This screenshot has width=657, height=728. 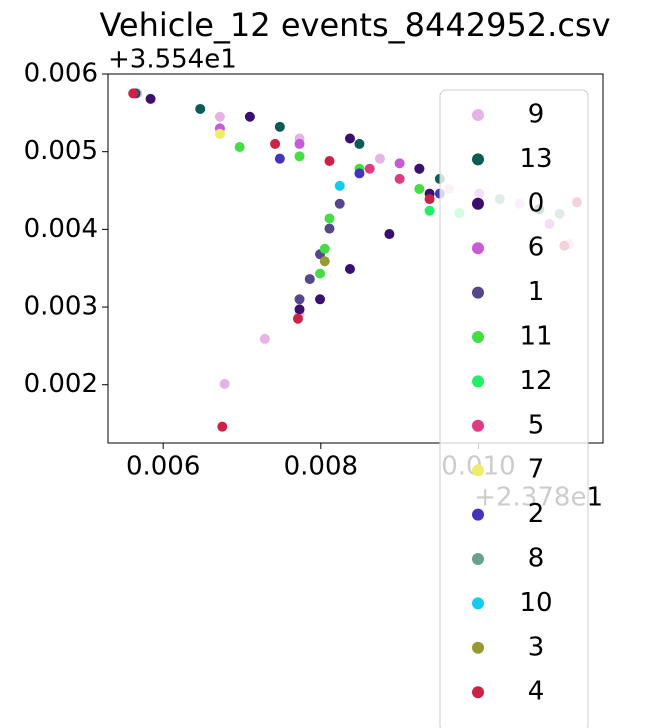 What do you see at coordinates (61, 229) in the screenshot?
I see `y-tick-label: 0.004` at bounding box center [61, 229].